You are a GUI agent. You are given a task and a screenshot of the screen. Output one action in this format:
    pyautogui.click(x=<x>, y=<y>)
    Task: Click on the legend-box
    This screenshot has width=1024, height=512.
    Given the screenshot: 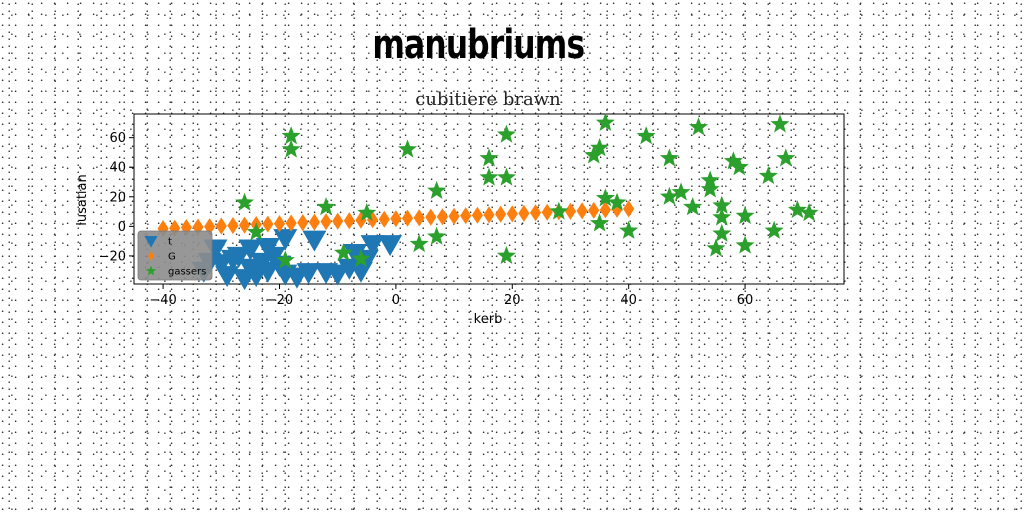 What is the action you would take?
    pyautogui.click(x=175, y=255)
    